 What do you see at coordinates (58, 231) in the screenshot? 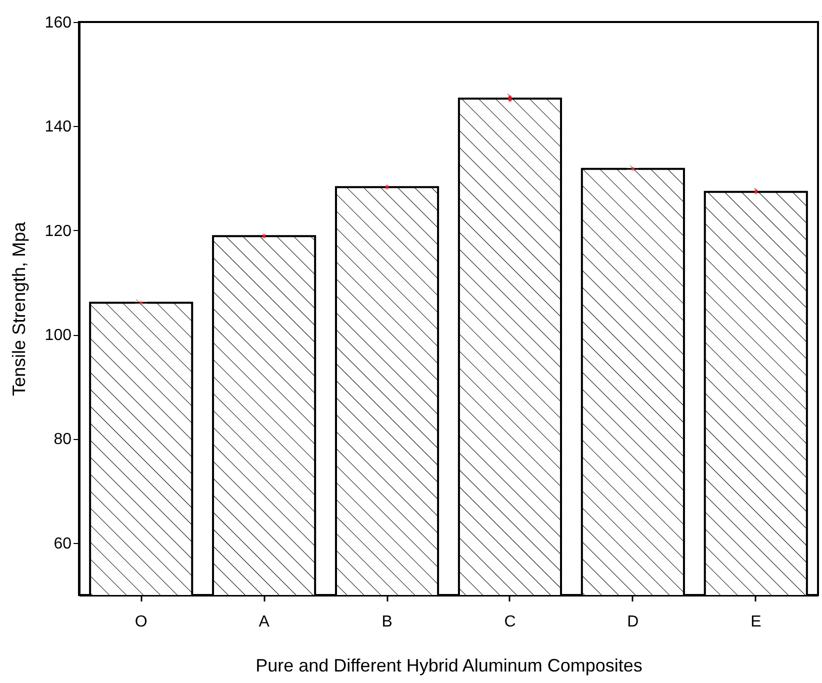
I see `y-tick-label: 120` at bounding box center [58, 231].